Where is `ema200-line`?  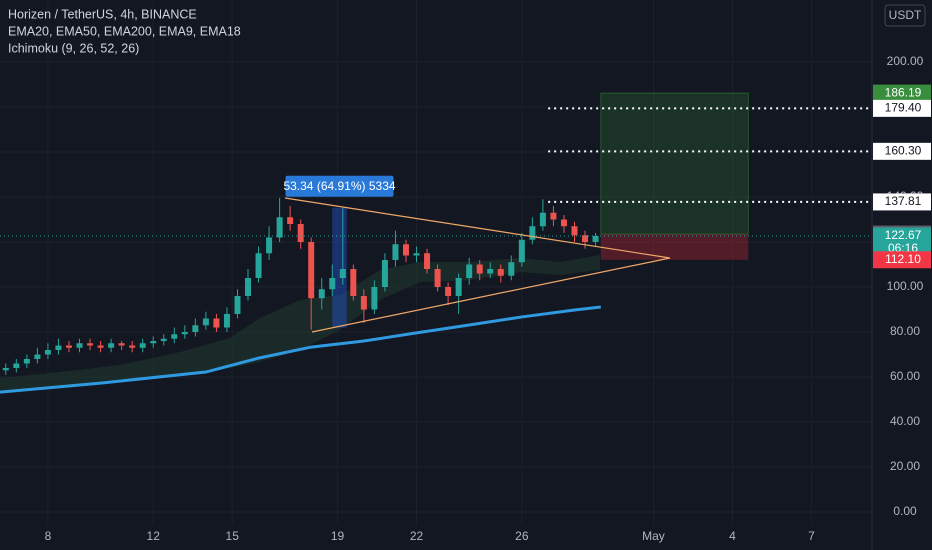
ema200-line is located at coordinates (300, 349).